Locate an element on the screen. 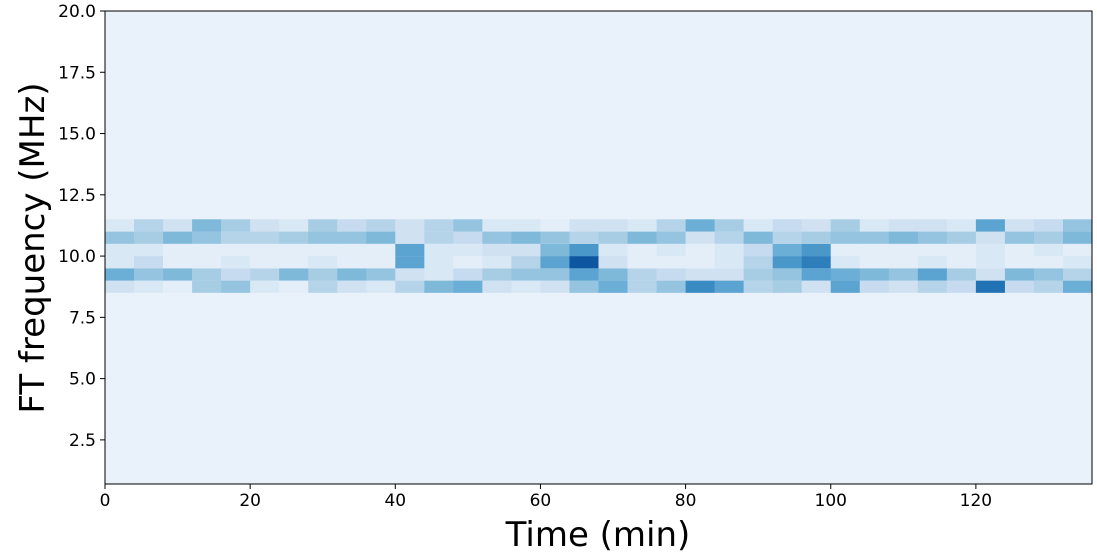 The width and height of the screenshot is (1097, 556). x-axis-label: Time (min) is located at coordinates (598, 535).